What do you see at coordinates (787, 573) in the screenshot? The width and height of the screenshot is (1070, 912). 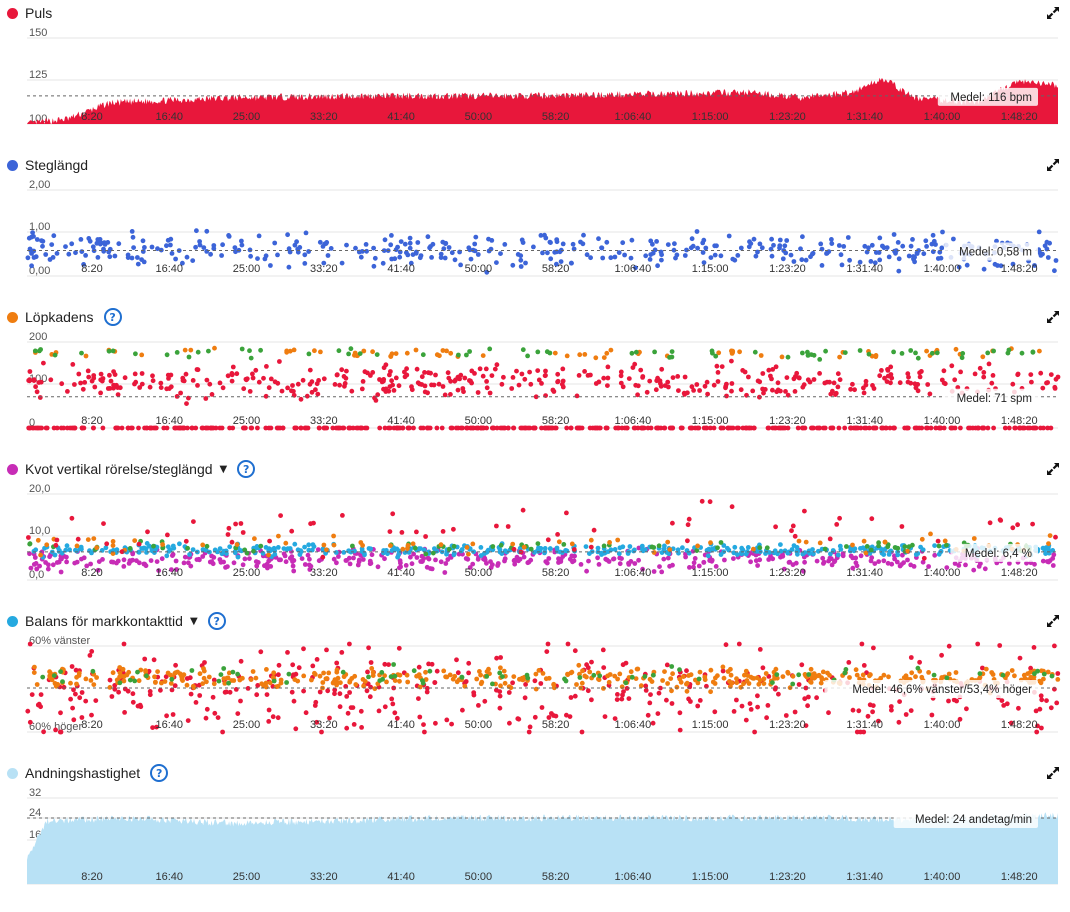 I see `x-tick-label: 1:23:20` at bounding box center [787, 573].